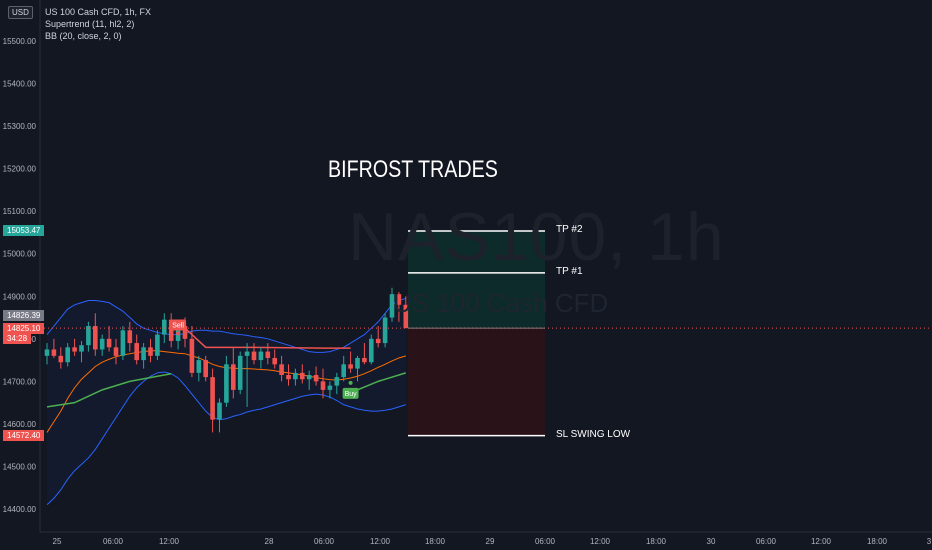 This screenshot has height=550, width=932. What do you see at coordinates (169, 541) in the screenshot?
I see `time-tick-label: 12:00` at bounding box center [169, 541].